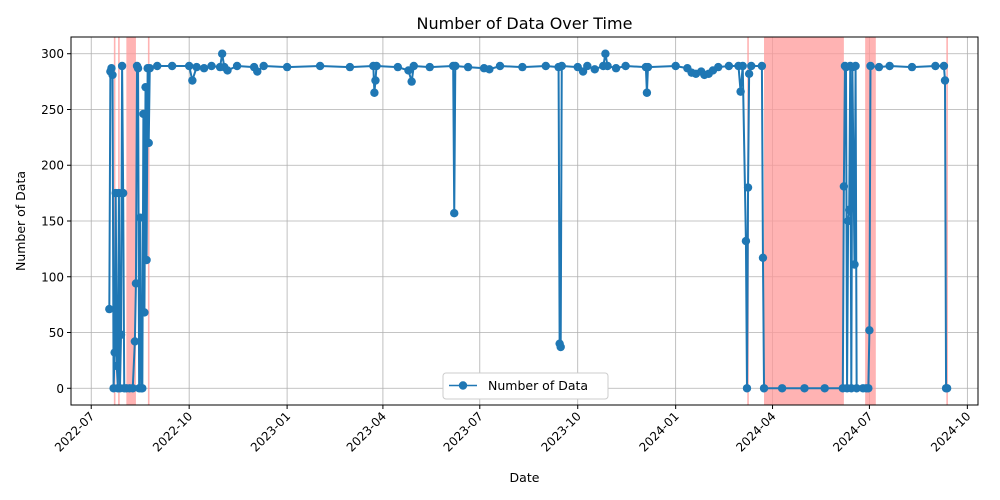 The height and width of the screenshot is (500, 1000). I want to click on legend-marker, so click(463, 385).